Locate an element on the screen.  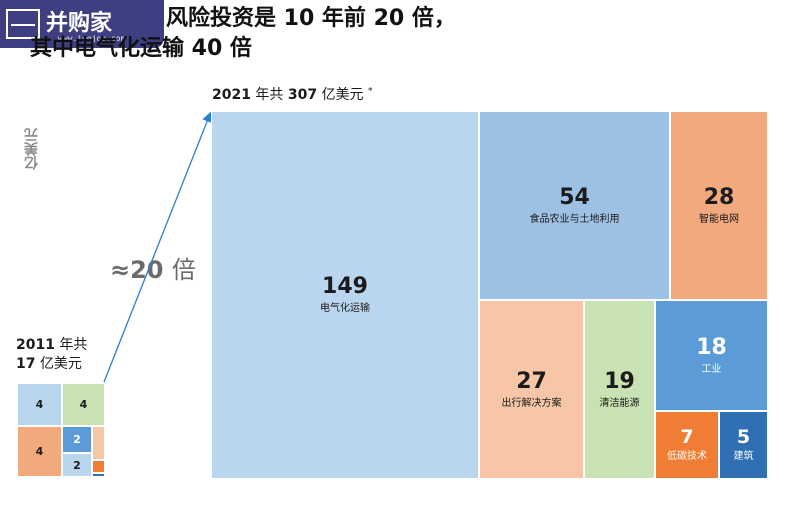
treemap-cell-6: 18 工业 is located at coordinates (711, 355).